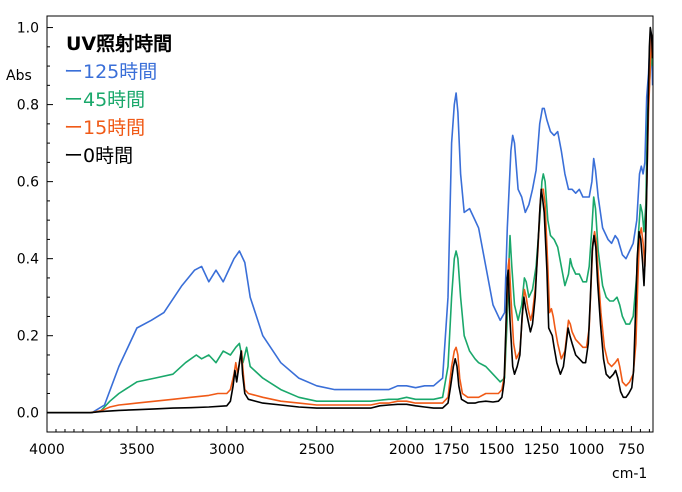 This screenshot has width=682, height=492. Describe the element at coordinates (497, 450) in the screenshot. I see `x-tick-label-6: 1500` at that location.